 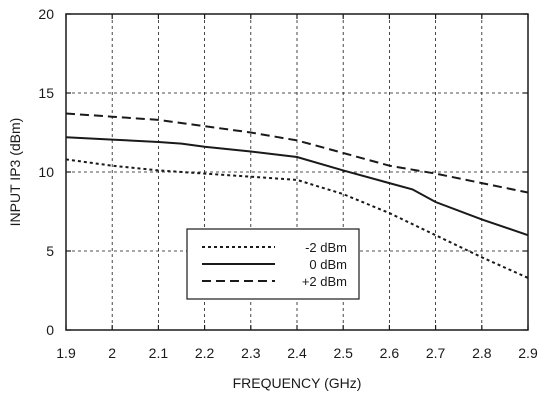 I want to click on y-tick-label: 0, so click(x=50, y=330).